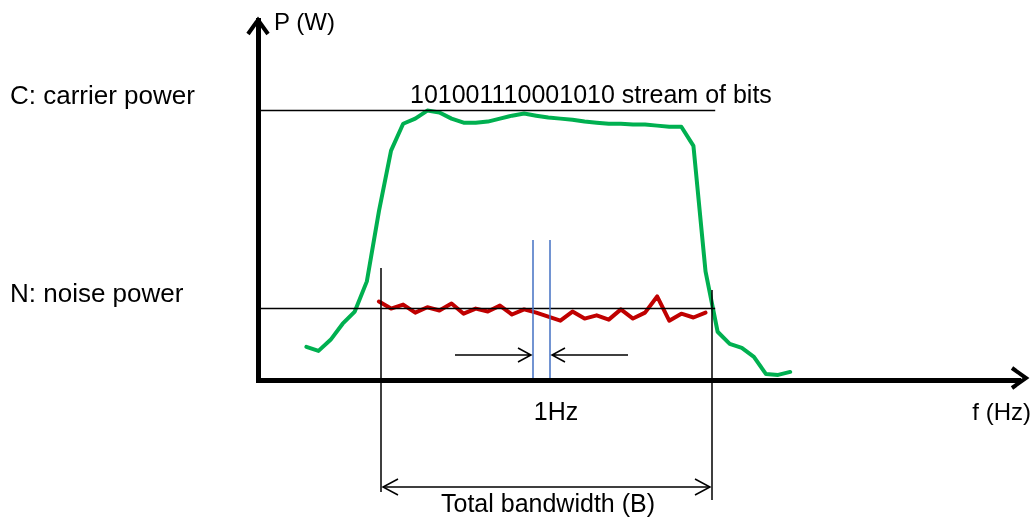  I want to click on text: Total bandwidth (B), so click(548, 503).